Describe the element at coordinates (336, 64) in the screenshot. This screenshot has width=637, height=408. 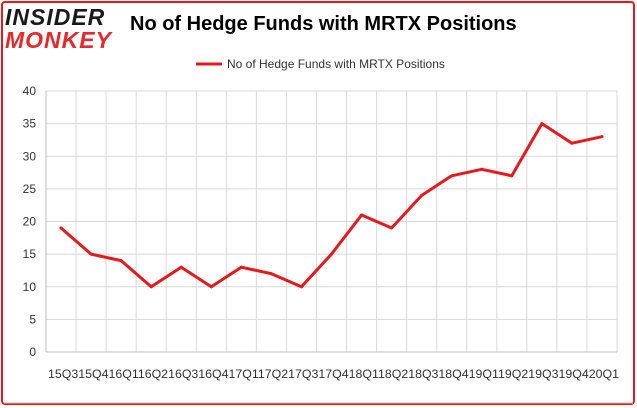
I see `legend-label: No of Hedge Funds with MRTX Positions` at that location.